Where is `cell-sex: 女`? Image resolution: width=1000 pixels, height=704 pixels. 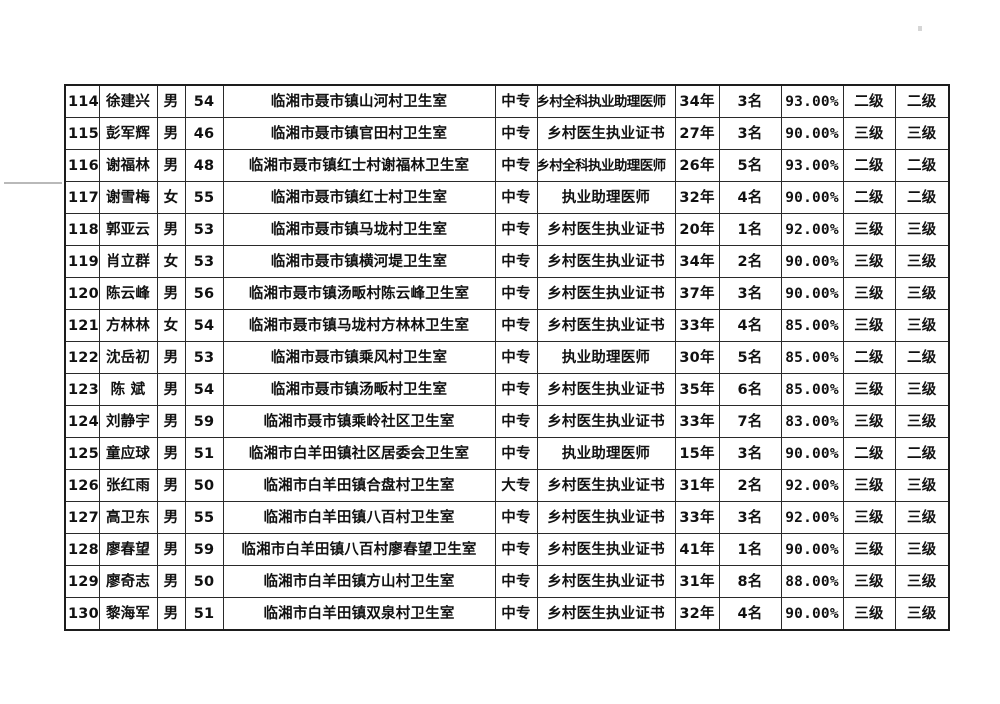
cell-sex: 女 is located at coordinates (171, 325).